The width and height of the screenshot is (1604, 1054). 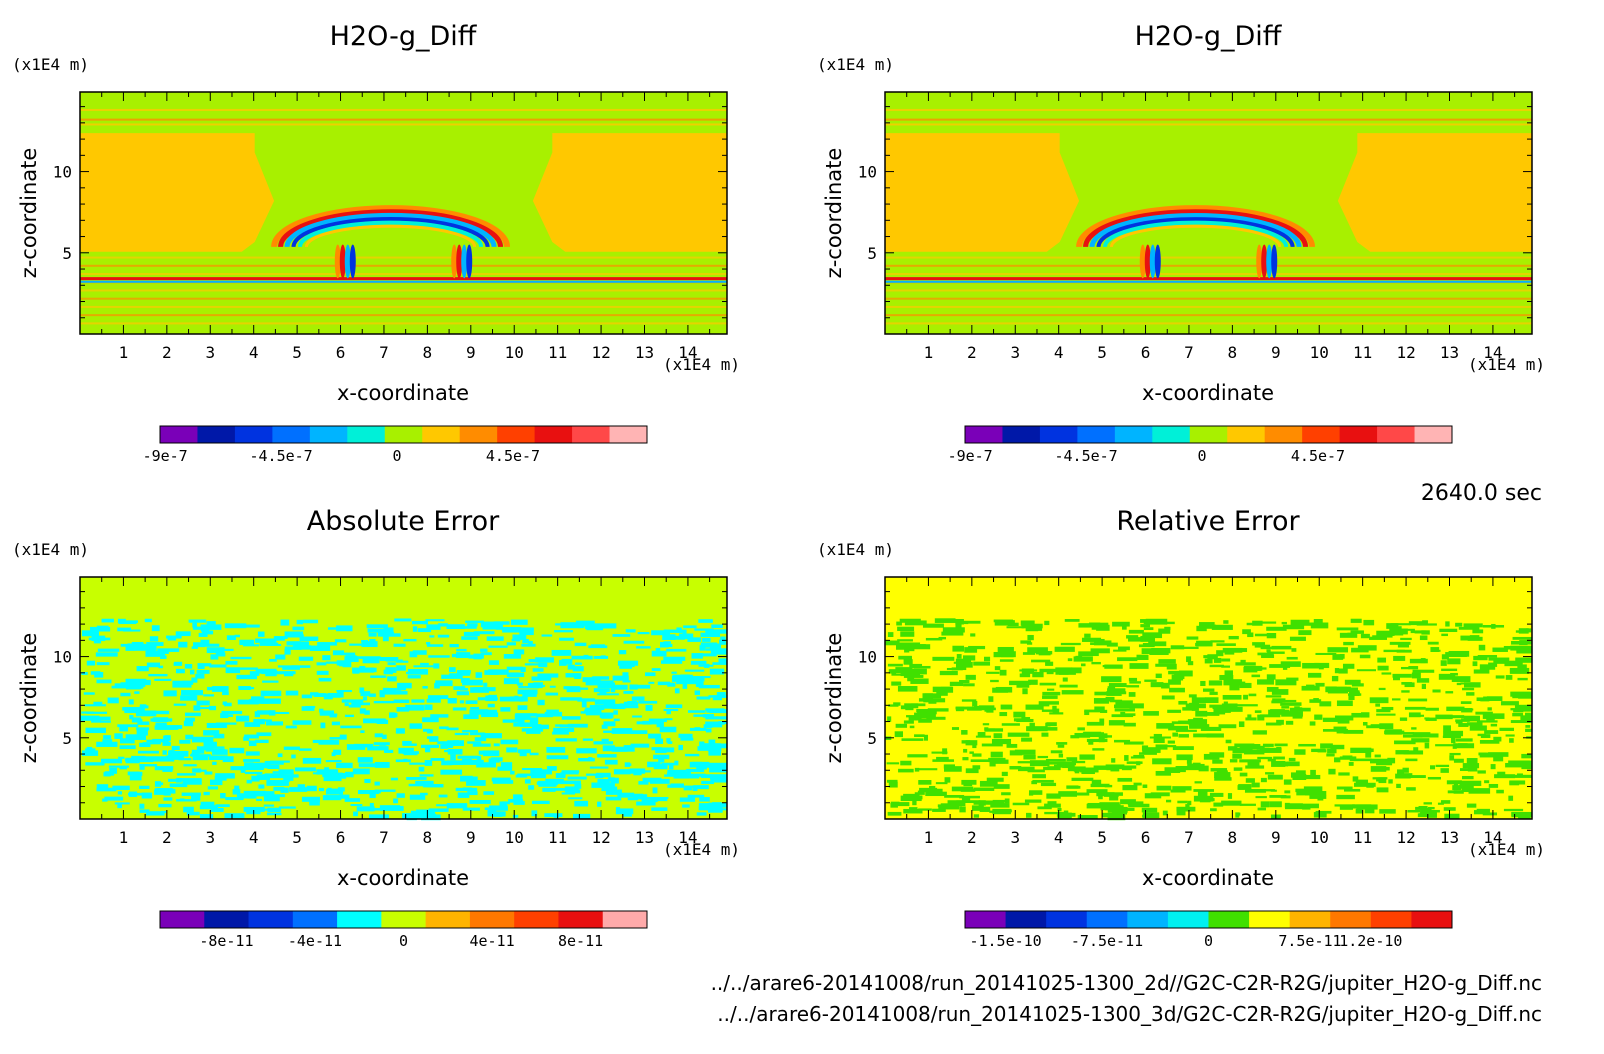 I want to click on x-tick-label: 2, so click(x=972, y=837).